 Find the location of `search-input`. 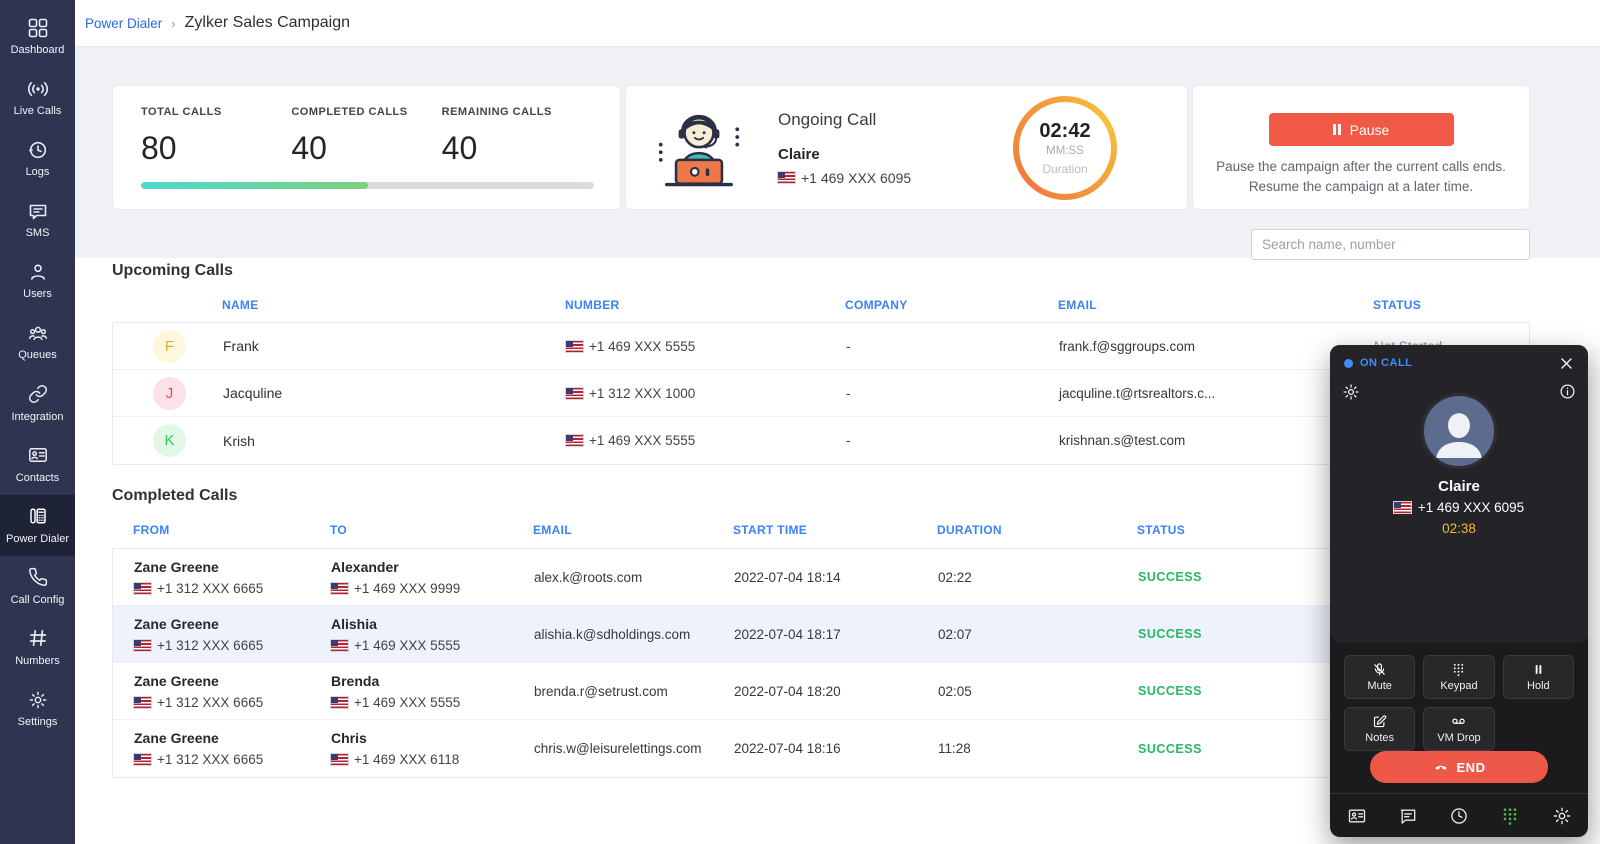

search-input is located at coordinates (1390, 244).